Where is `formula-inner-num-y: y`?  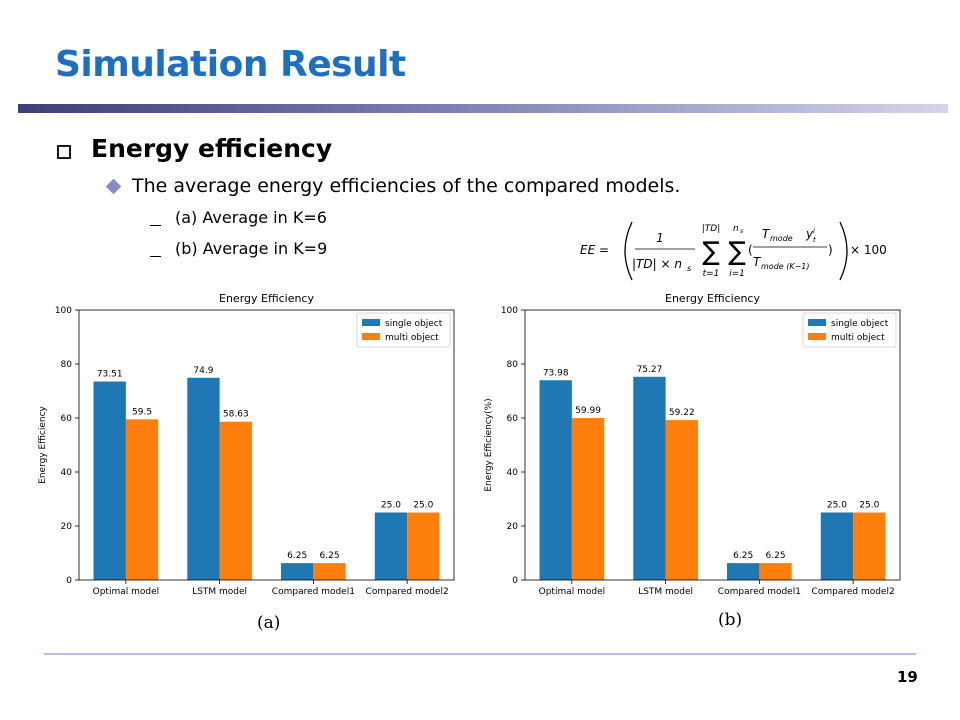
formula-inner-num-y: y is located at coordinates (809, 234).